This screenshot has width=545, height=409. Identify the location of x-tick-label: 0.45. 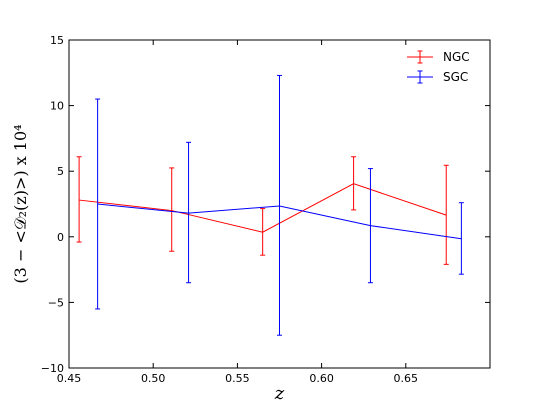
(69, 378).